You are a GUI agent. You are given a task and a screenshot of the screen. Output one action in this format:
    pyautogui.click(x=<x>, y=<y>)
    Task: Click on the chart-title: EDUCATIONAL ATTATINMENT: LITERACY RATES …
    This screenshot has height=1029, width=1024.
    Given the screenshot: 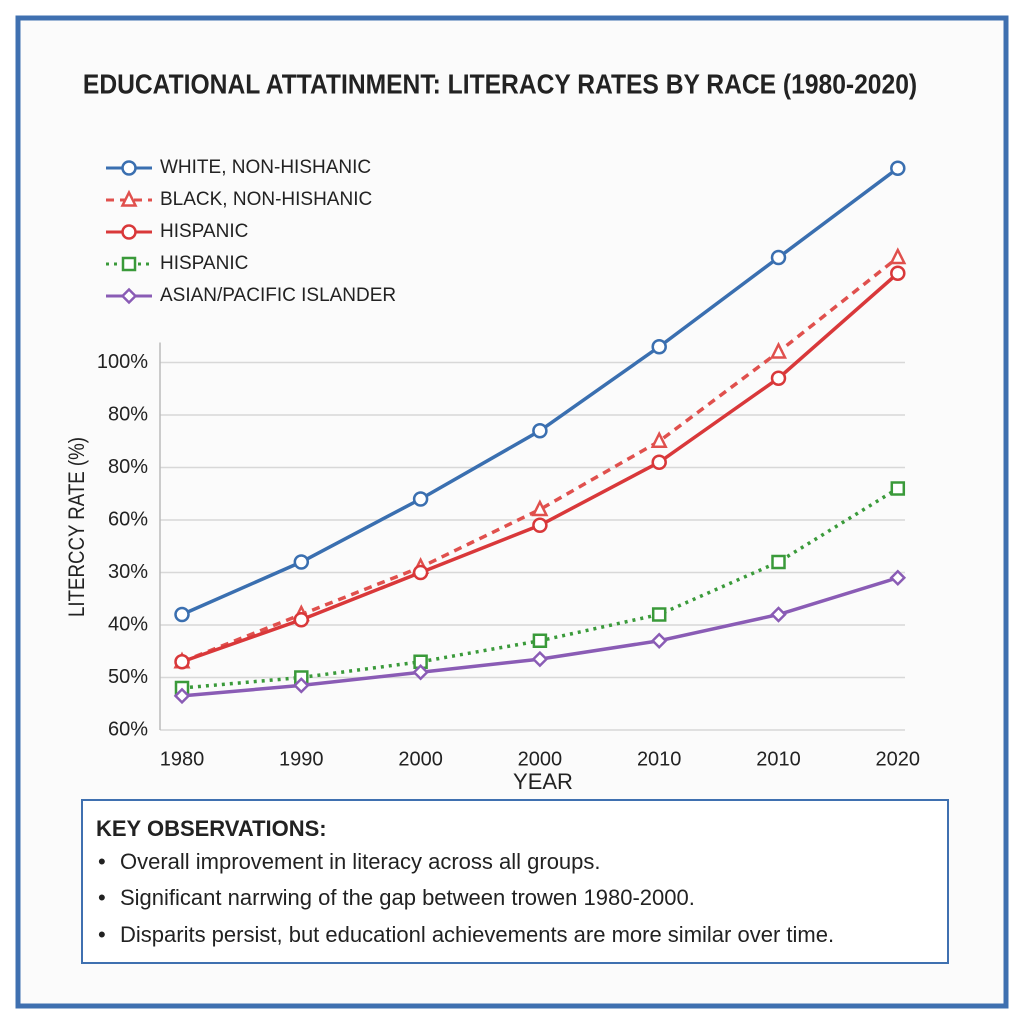 What is the action you would take?
    pyautogui.click(x=500, y=84)
    